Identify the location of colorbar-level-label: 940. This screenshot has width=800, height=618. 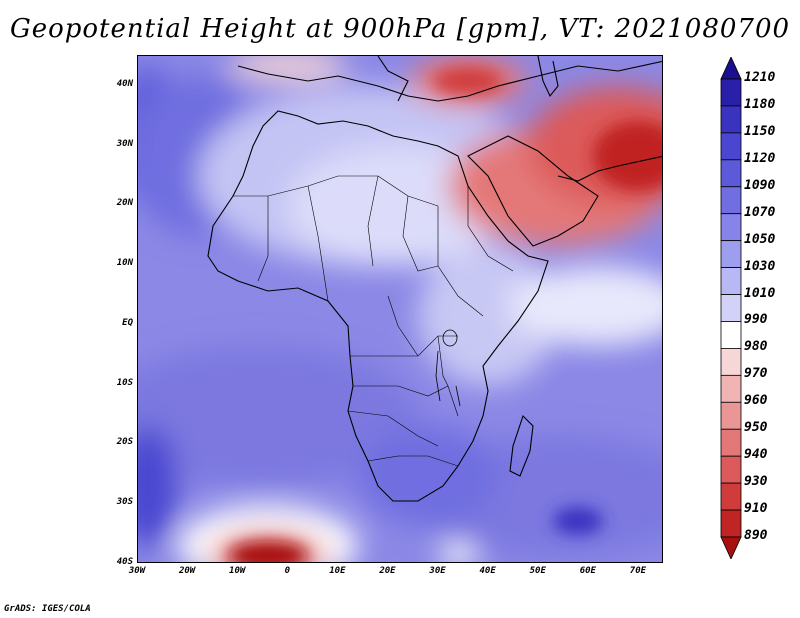
(756, 455).